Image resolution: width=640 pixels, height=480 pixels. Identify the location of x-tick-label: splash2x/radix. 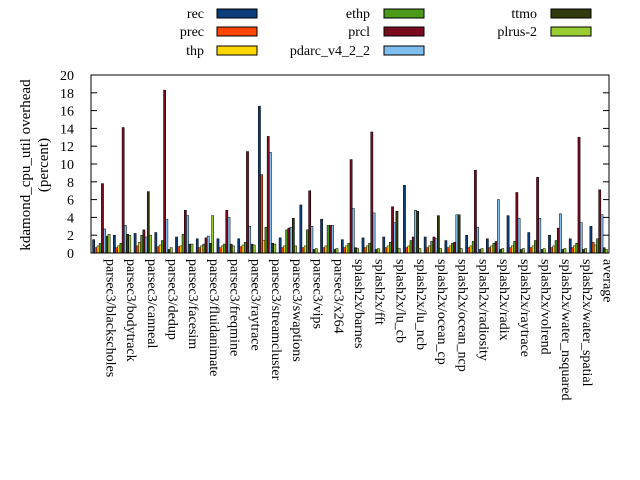
(503, 300).